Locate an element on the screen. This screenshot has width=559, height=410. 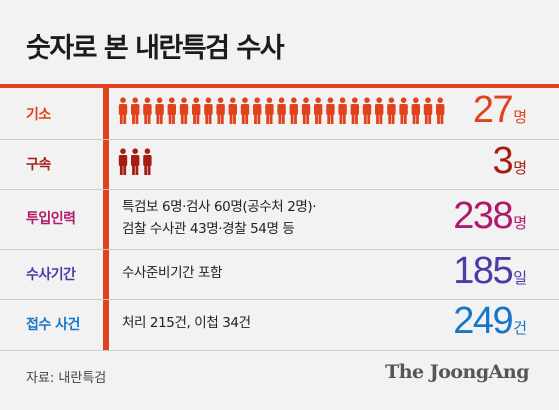
value-arrested: 3명 is located at coordinates (510, 161).